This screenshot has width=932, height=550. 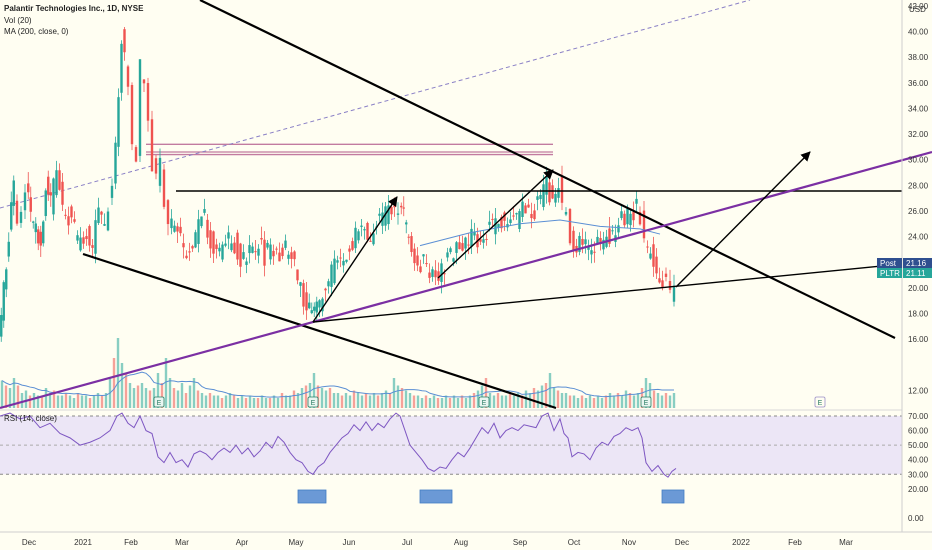 I want to click on price-tag-value: 21.11, so click(x=916, y=273).